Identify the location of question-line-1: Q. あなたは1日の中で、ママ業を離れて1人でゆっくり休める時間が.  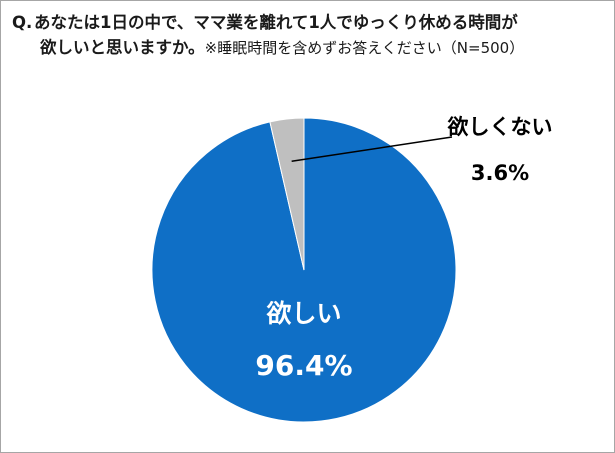
(307, 22).